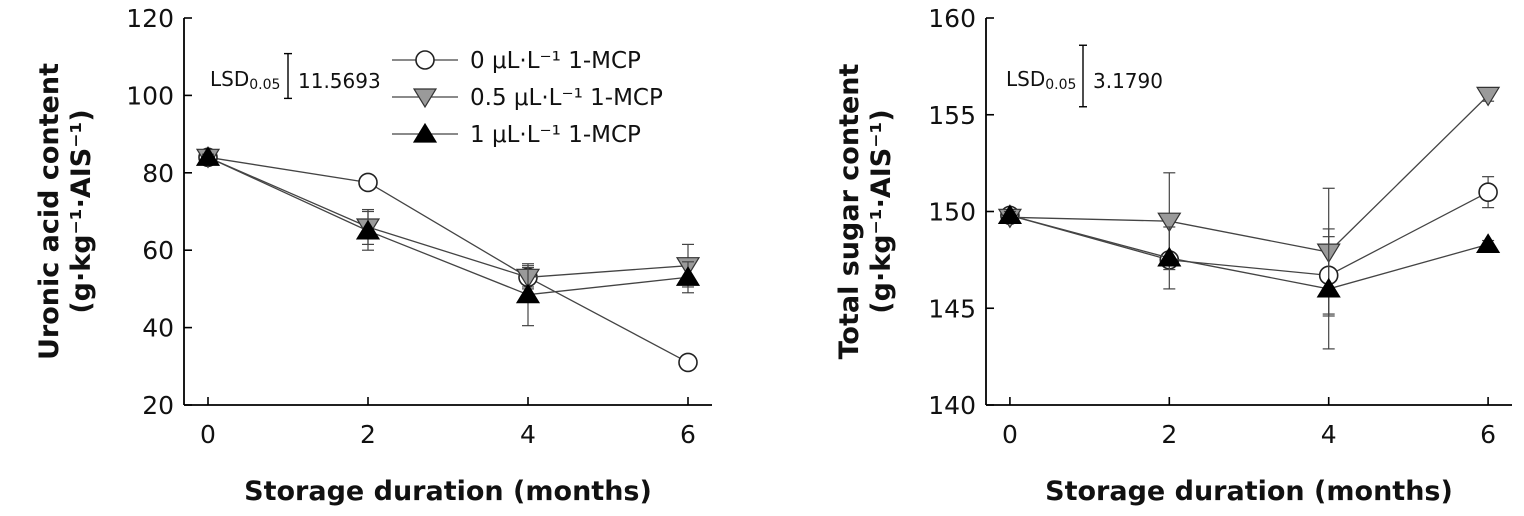 The image size is (1524, 516). Describe the element at coordinates (555, 61) in the screenshot. I see `legend-label: 0 μL·L⁻¹ 1-MCP` at that location.